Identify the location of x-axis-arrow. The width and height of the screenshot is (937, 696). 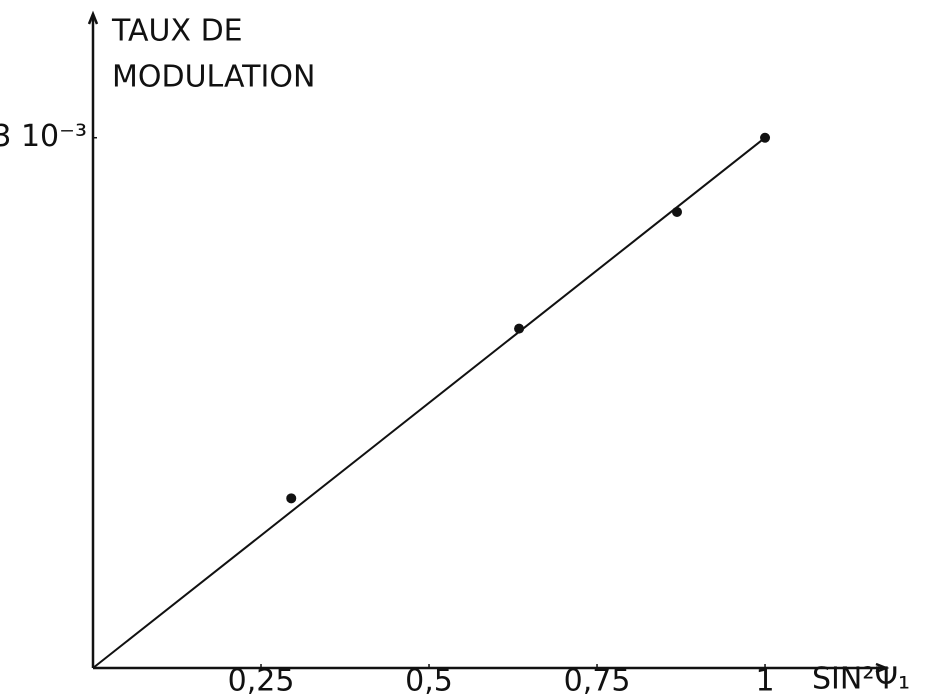
(882, 668).